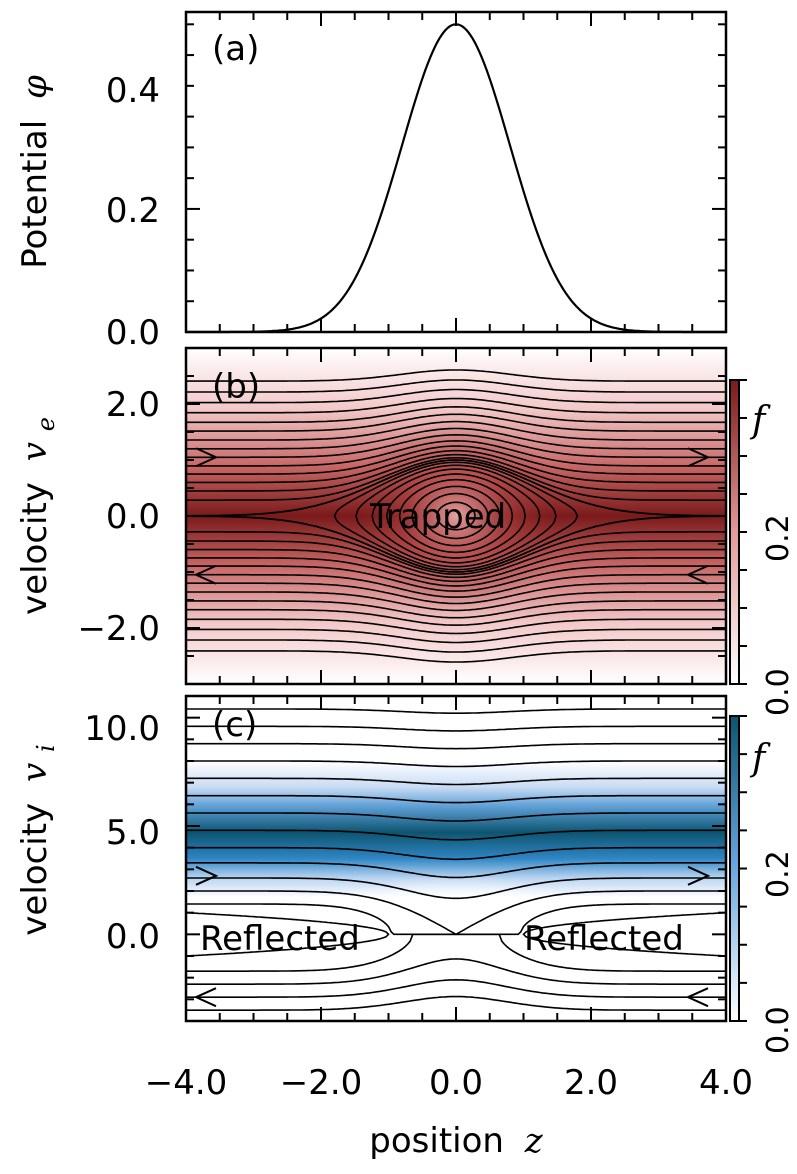 Image resolution: width=797 pixels, height=1174 pixels. What do you see at coordinates (35, 772) in the screenshot?
I see `panel-c-ylabel-symbol: v` at bounding box center [35, 772].